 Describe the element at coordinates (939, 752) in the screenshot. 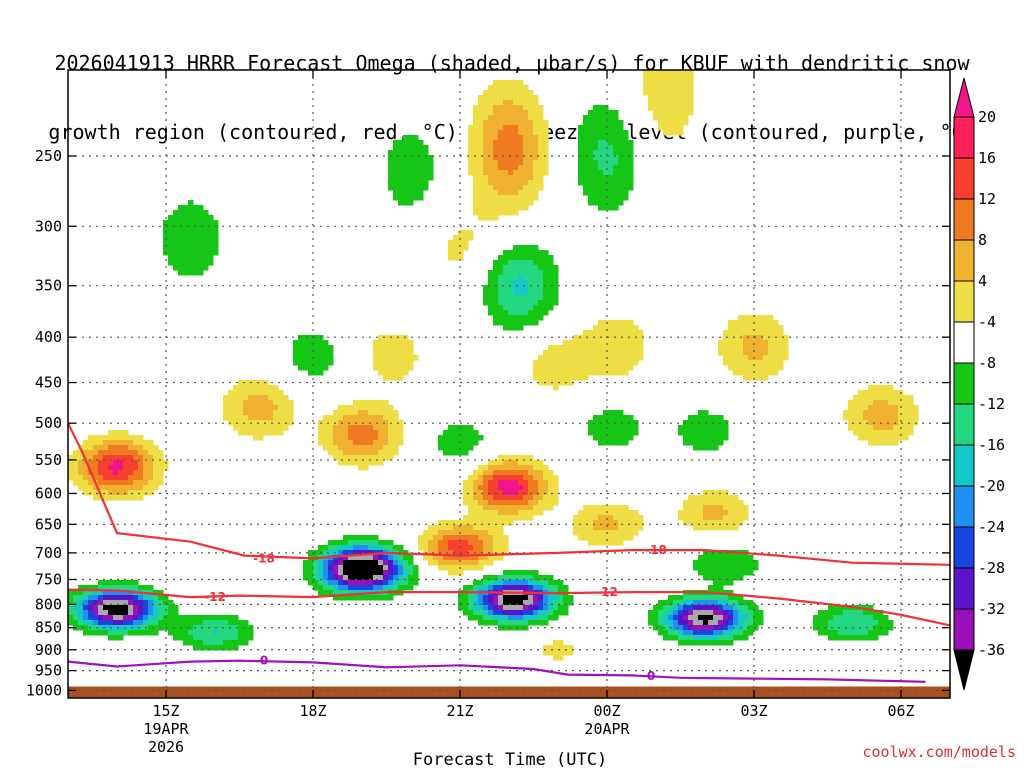

I see `credit-link: coolwx.com/models` at that location.